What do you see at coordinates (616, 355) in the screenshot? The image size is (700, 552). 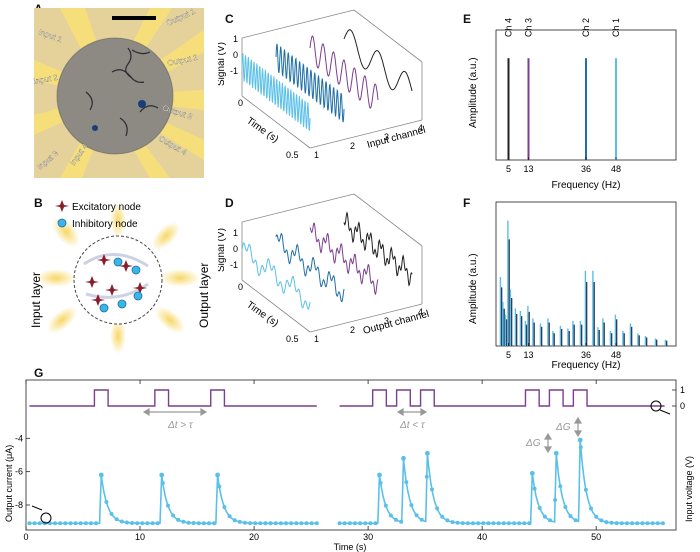 I see `xtick-label: 48` at bounding box center [616, 355].